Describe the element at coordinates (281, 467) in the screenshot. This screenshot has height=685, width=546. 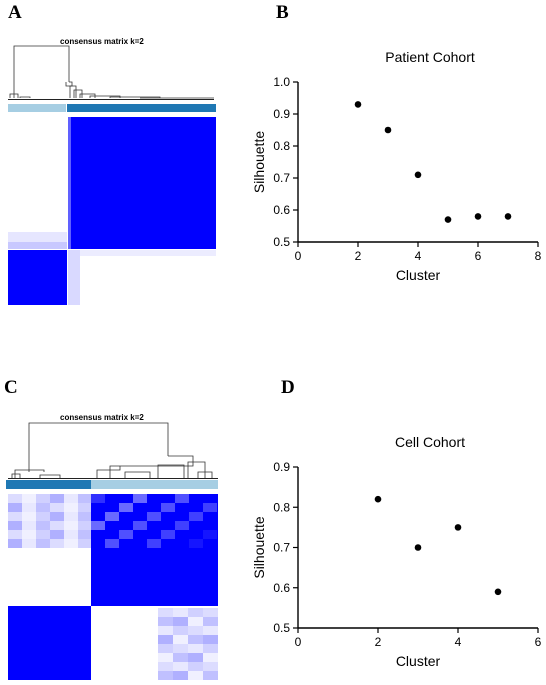
I see `cell-chart-y-tick-label: 0.9` at that location.